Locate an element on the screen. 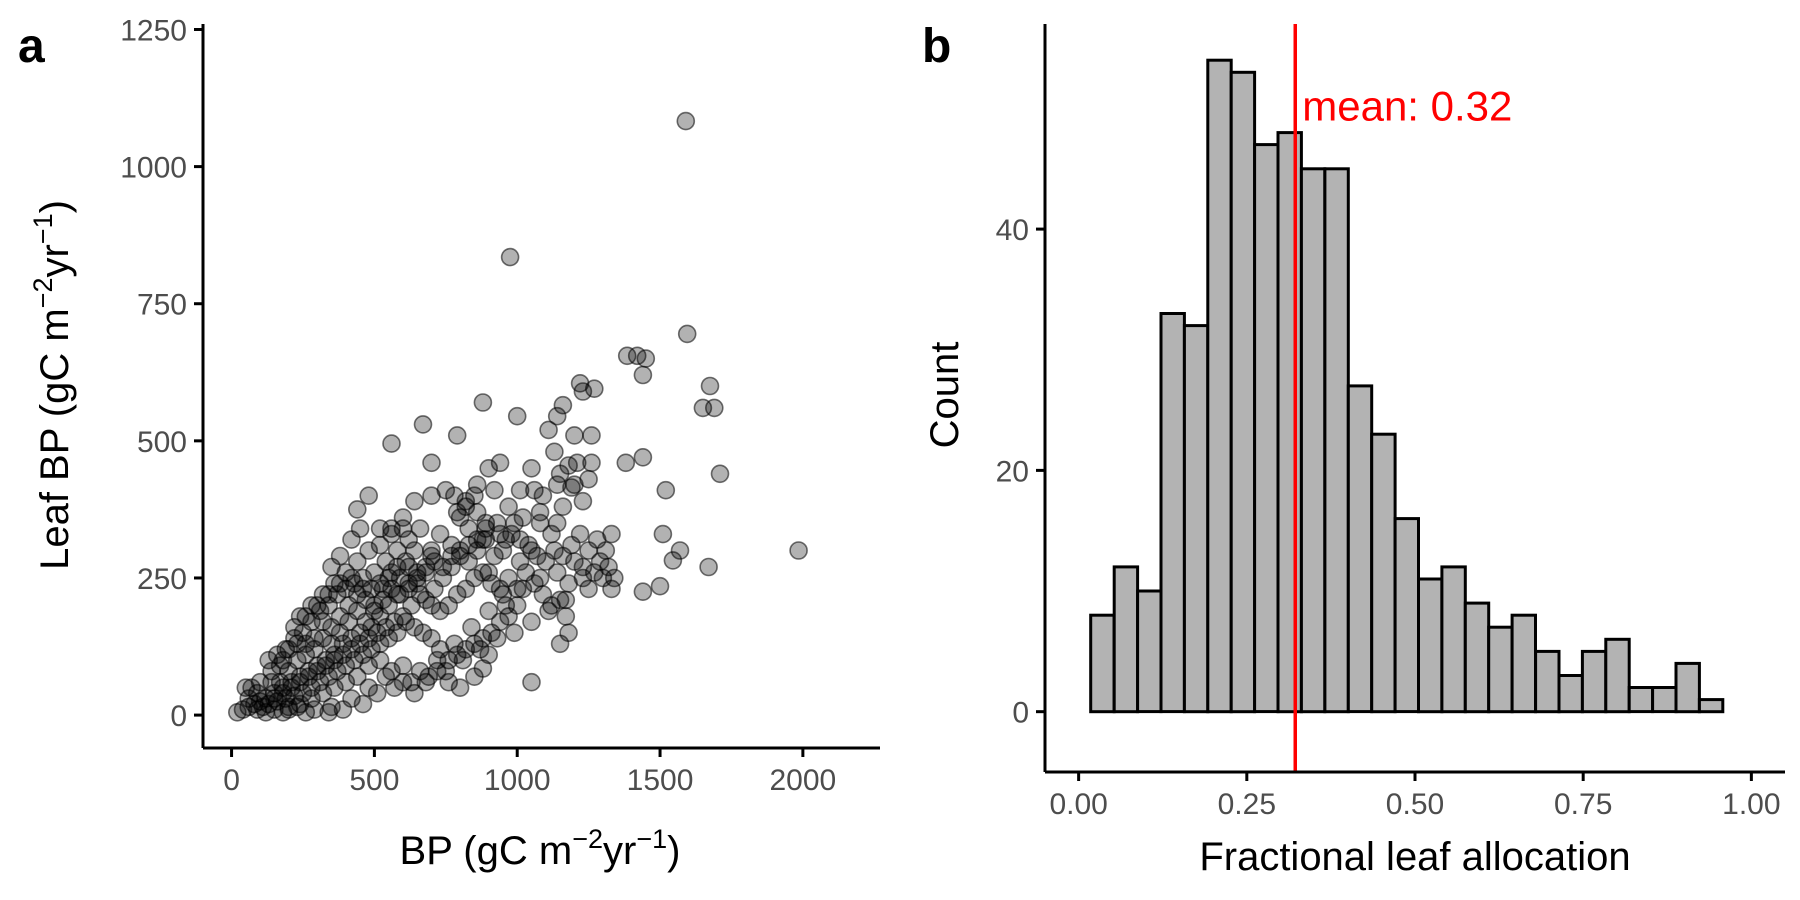 The height and width of the screenshot is (900, 1800). scatter-x-ticks: 0 500 1000 1500 2000 is located at coordinates (529, 772).